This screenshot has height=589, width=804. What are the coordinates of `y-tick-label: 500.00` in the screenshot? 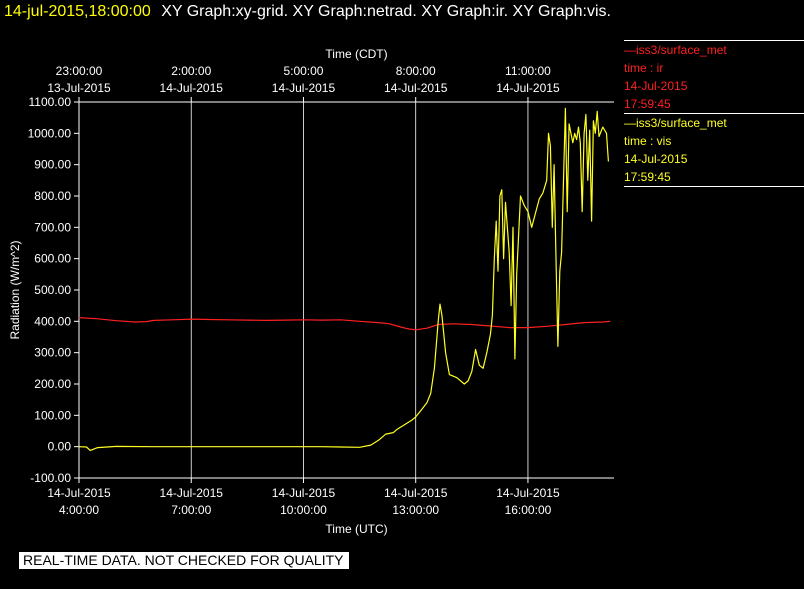 It's located at (52, 290).